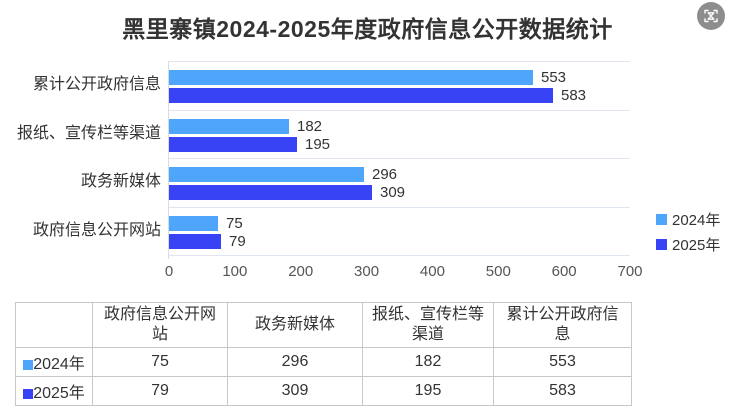 The width and height of the screenshot is (735, 408). Describe the element at coordinates (234, 223) in the screenshot. I see `value-label: 75` at that location.